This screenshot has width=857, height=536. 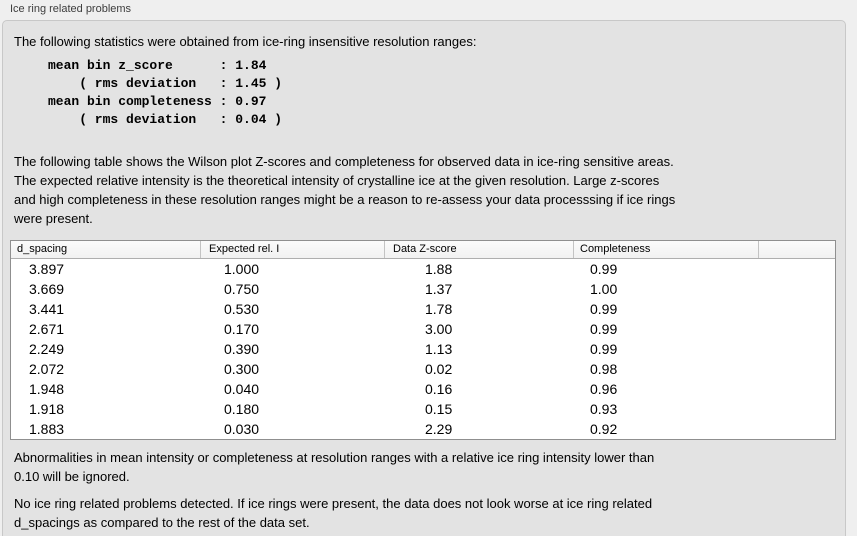 I want to click on cell-data-z-score: 0.16, so click(x=439, y=389).